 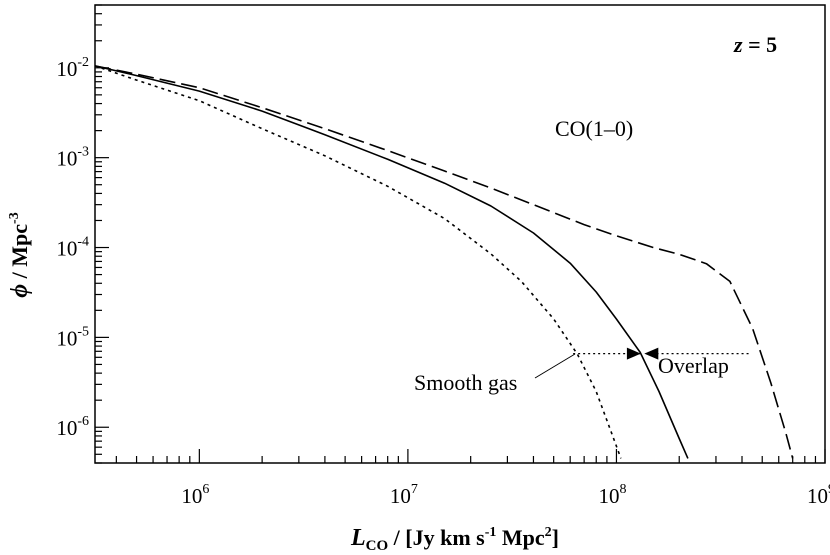 What do you see at coordinates (612, 495) in the screenshot?
I see `x-tick-label: 10⁸` at bounding box center [612, 495].